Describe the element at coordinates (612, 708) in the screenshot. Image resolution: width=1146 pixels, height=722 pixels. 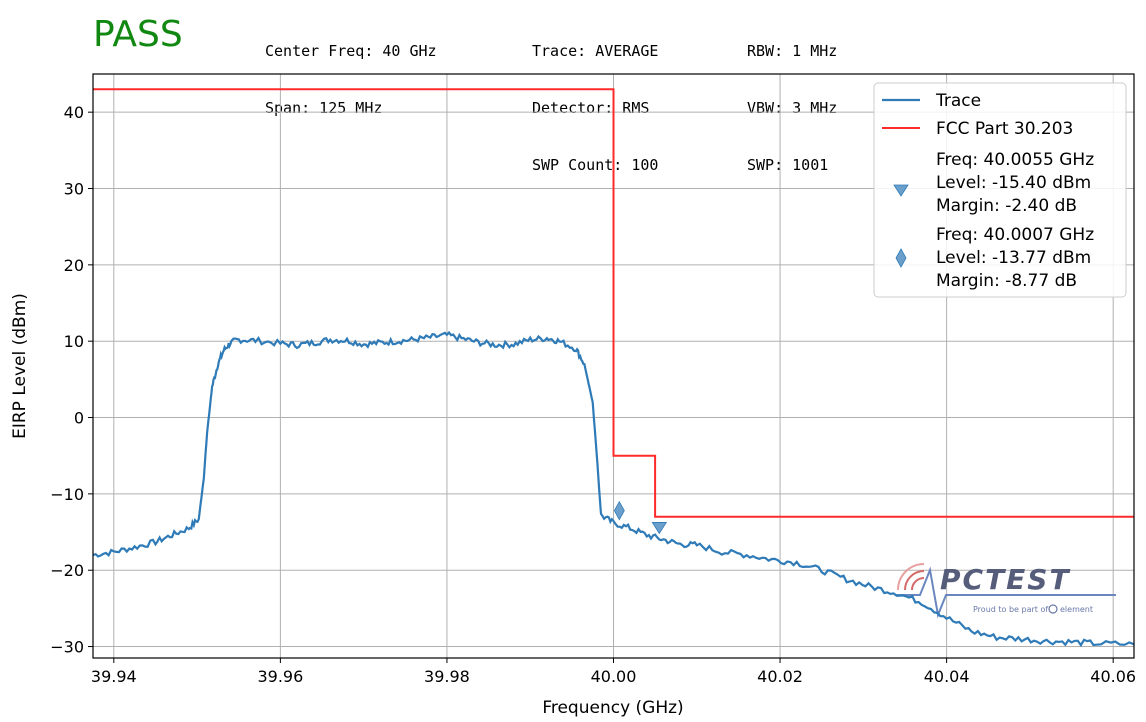
I see `x-axis-label: Frequency (GHz)` at that location.